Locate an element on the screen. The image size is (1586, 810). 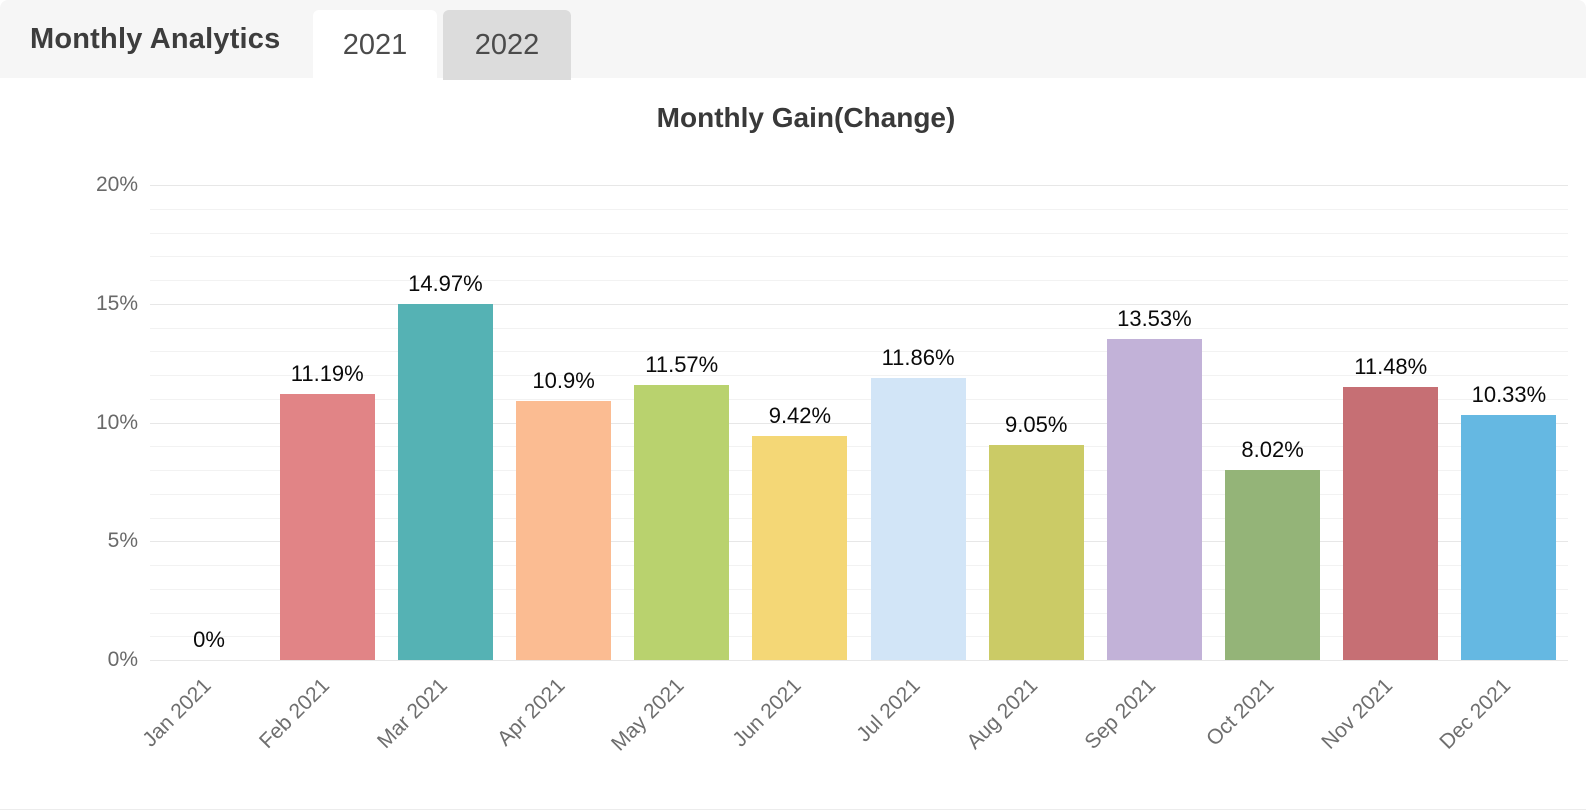
bar-may-2021 is located at coordinates (682, 522).